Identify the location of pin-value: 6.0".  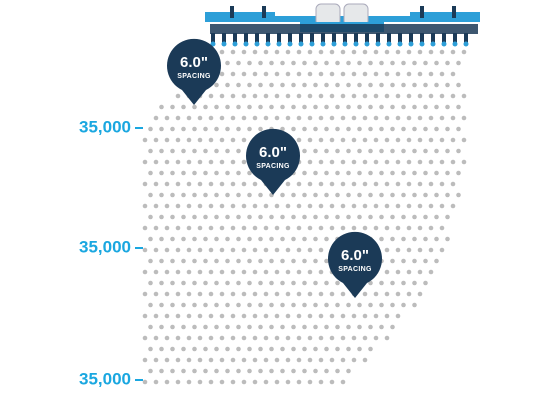
(355, 255).